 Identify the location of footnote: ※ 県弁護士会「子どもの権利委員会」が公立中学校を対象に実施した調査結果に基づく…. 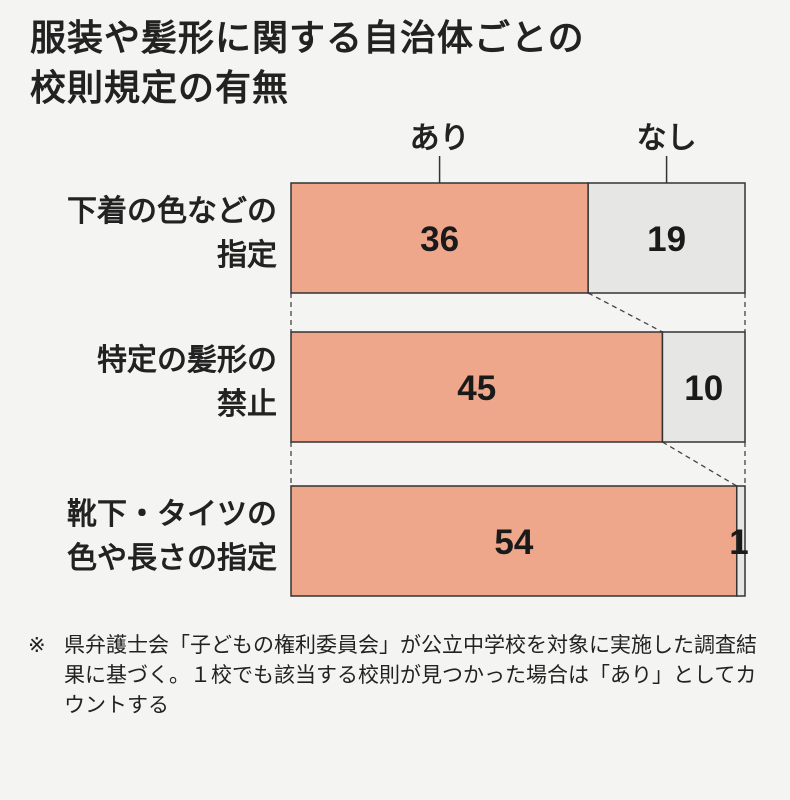
(400, 675).